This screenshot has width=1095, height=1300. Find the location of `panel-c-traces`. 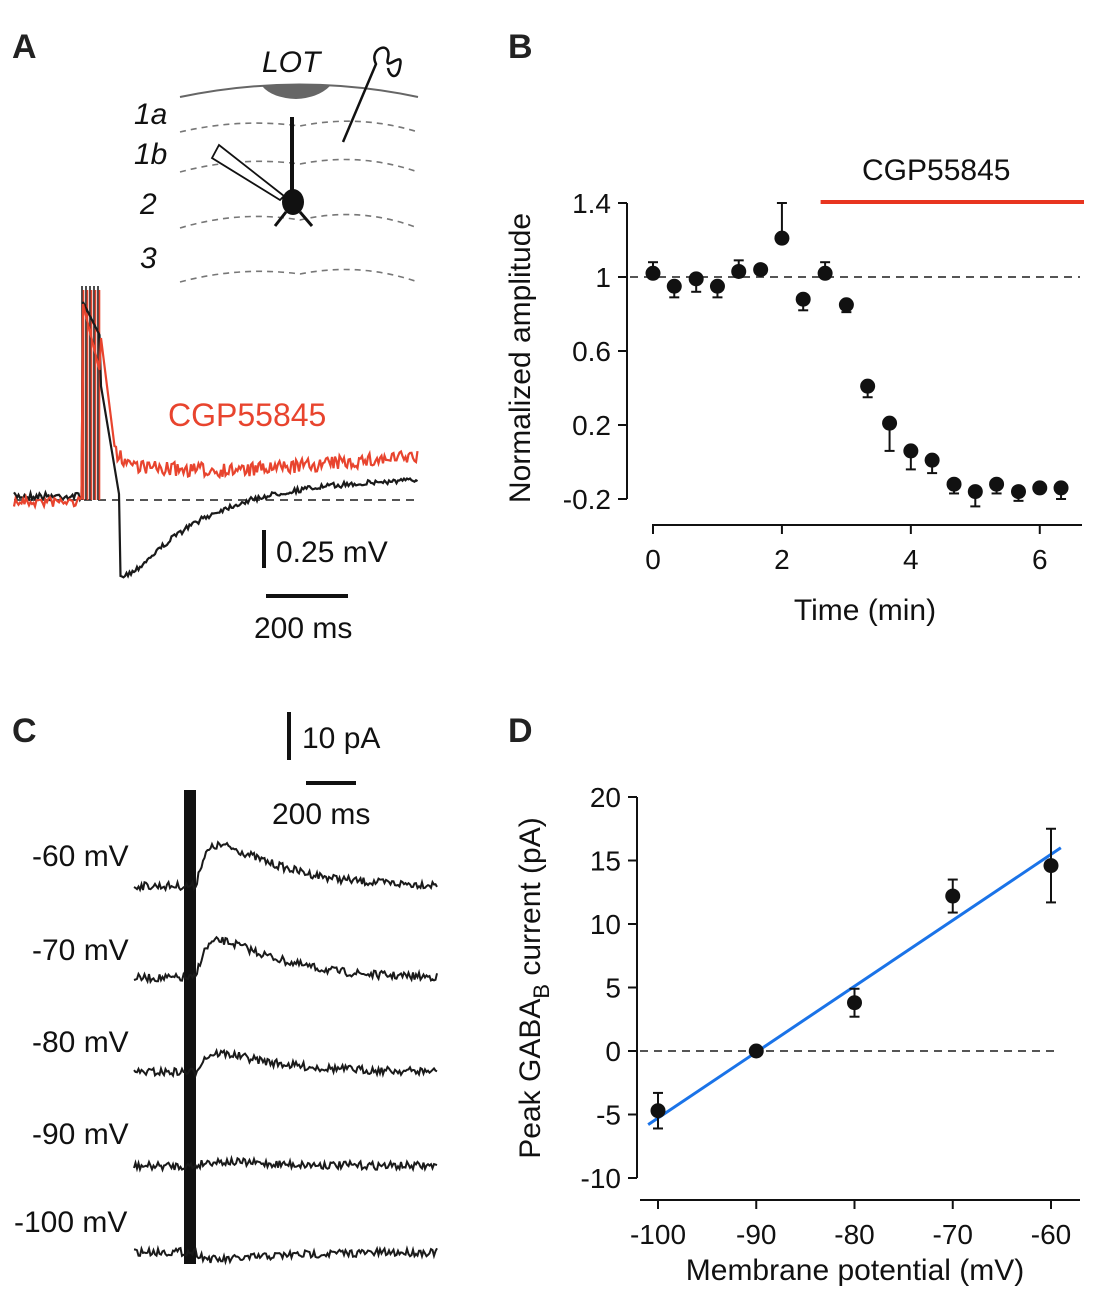

panel-c-traces is located at coordinates (285, 1053).